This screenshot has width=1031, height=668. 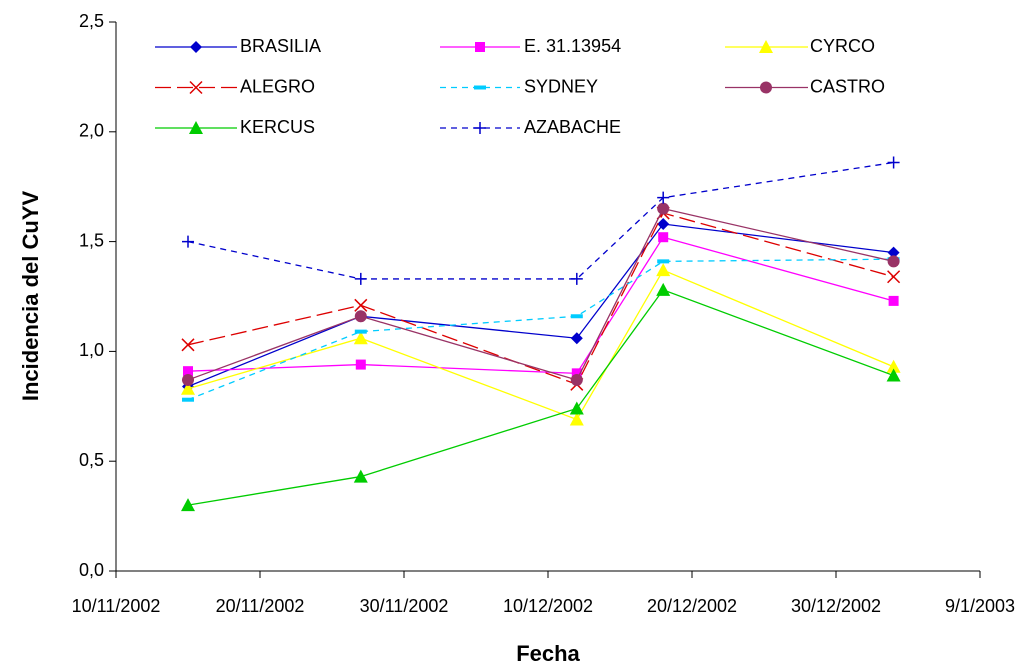 What do you see at coordinates (91, 350) in the screenshot?
I see `y-tick-label: 1,0` at bounding box center [91, 350].